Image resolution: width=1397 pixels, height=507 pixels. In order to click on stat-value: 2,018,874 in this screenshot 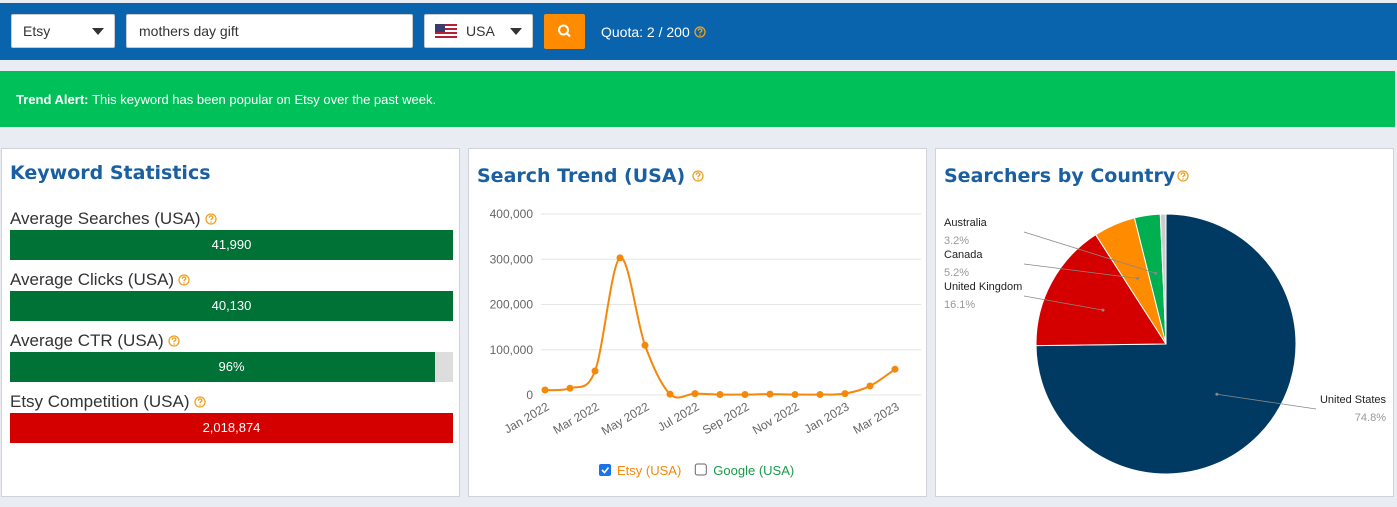, I will do `click(231, 427)`.